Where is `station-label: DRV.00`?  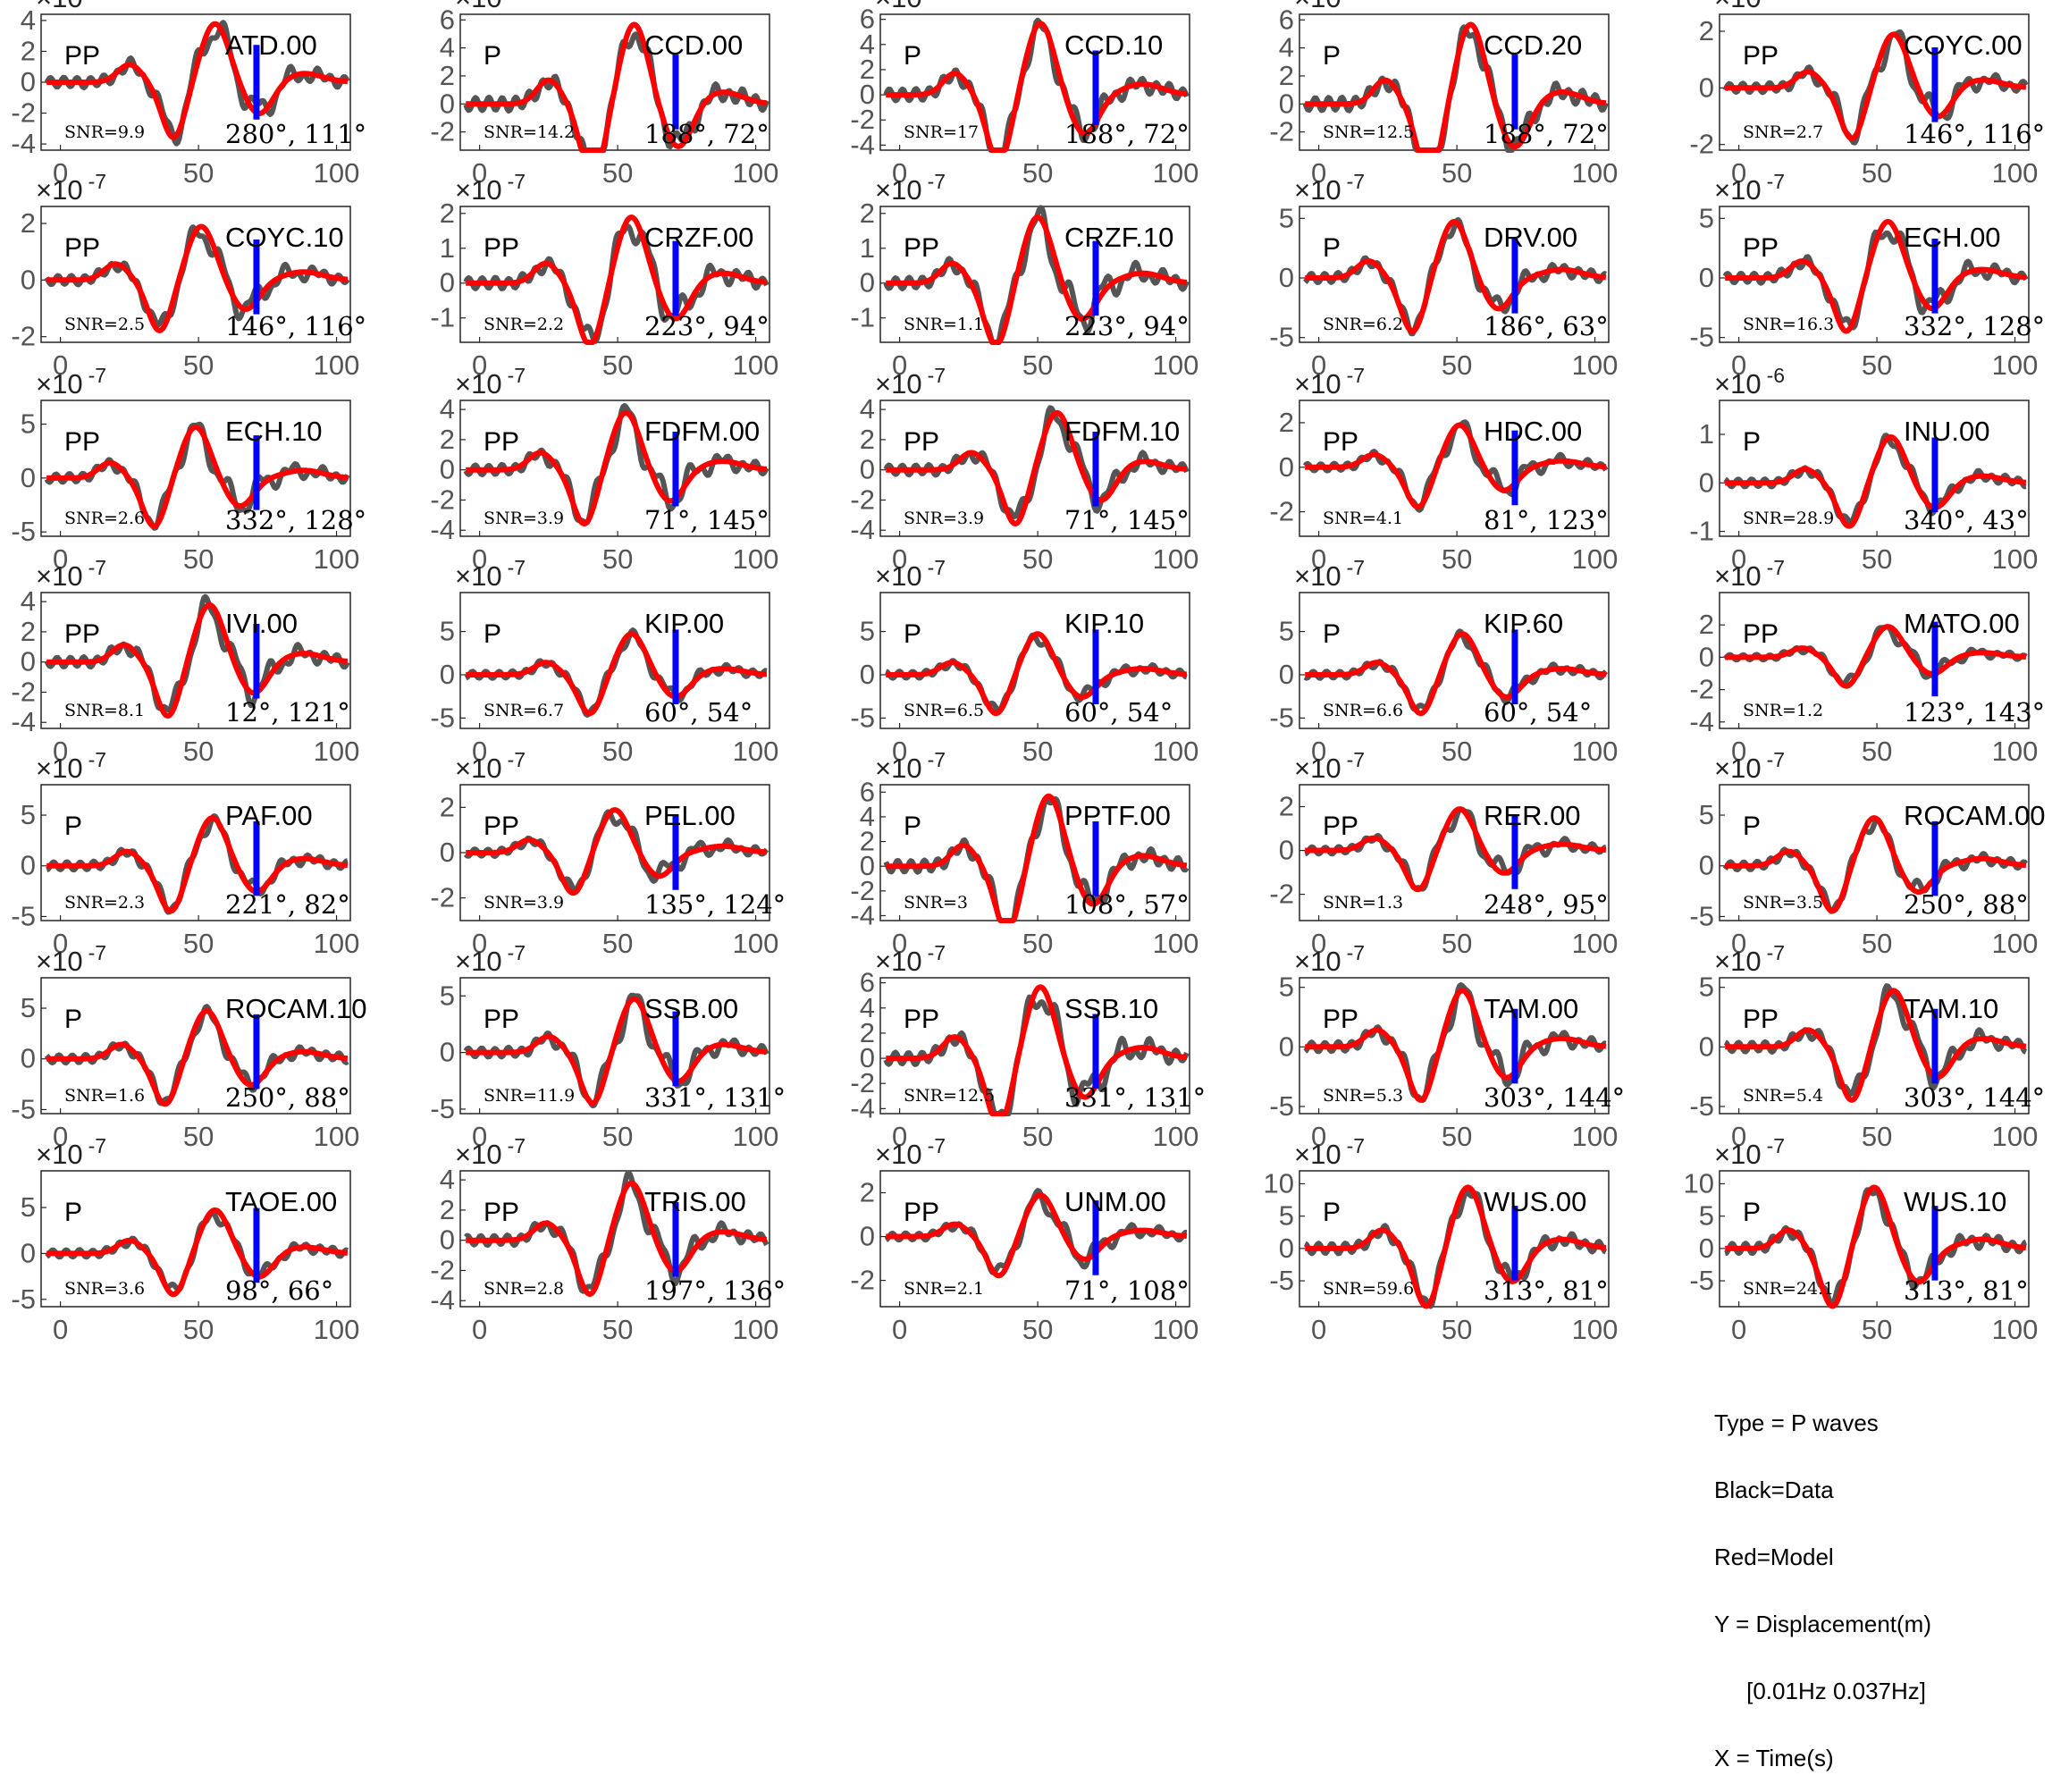 station-label: DRV.00 is located at coordinates (1530, 238).